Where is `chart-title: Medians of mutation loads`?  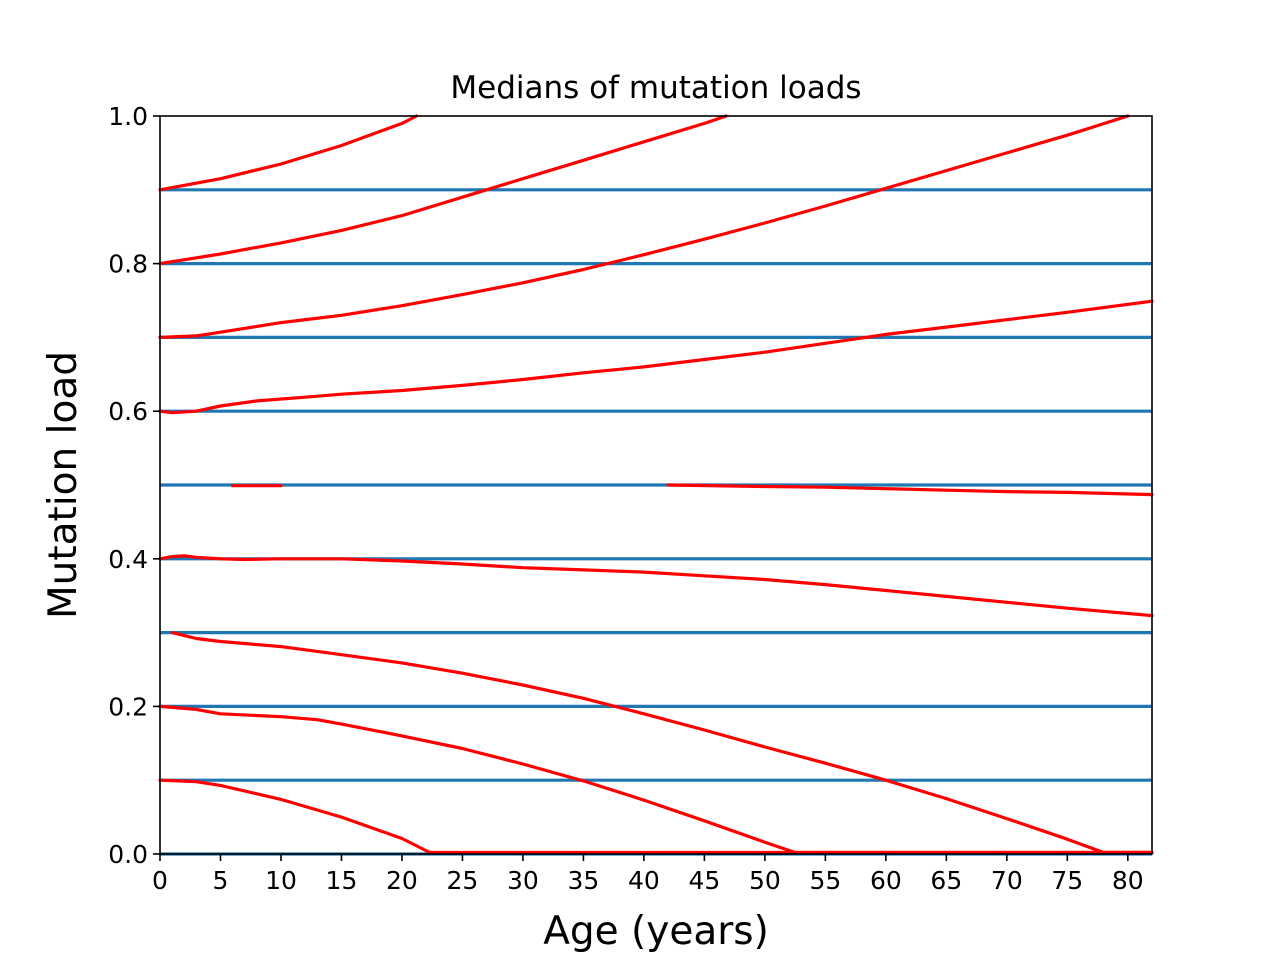
chart-title: Medians of mutation loads is located at coordinates (655, 88).